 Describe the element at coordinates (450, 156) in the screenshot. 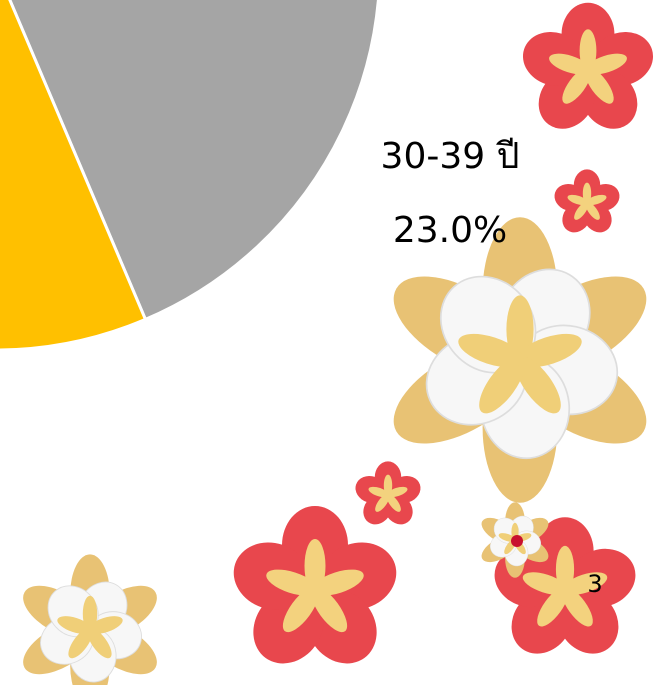

I see `category-label: 30-39 ปี` at that location.